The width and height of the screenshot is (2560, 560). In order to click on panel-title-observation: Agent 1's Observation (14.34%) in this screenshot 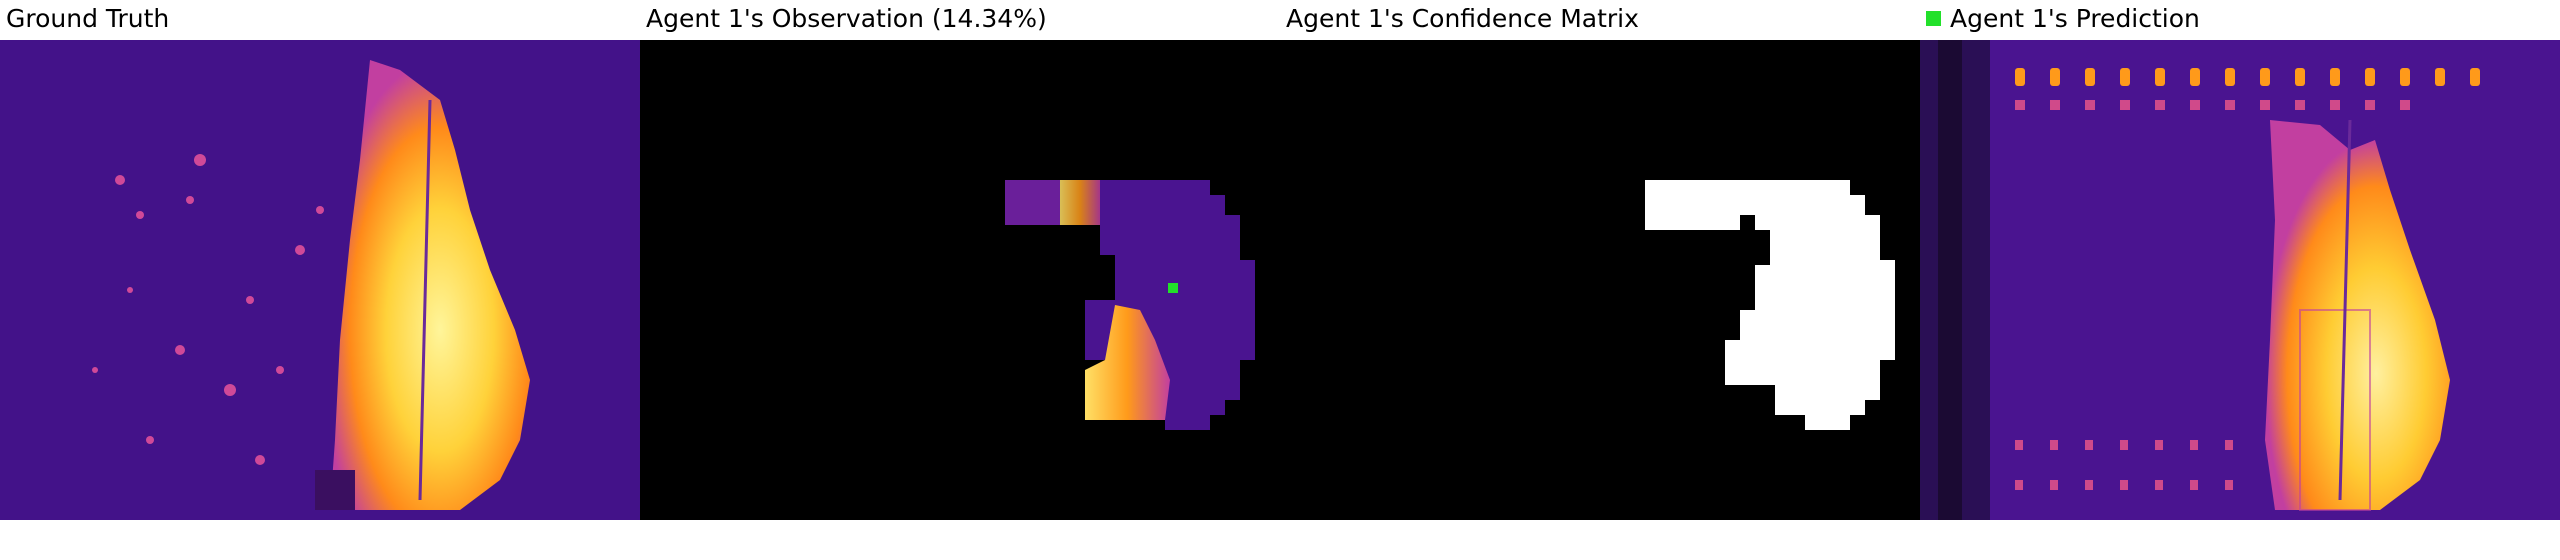, I will do `click(846, 18)`.